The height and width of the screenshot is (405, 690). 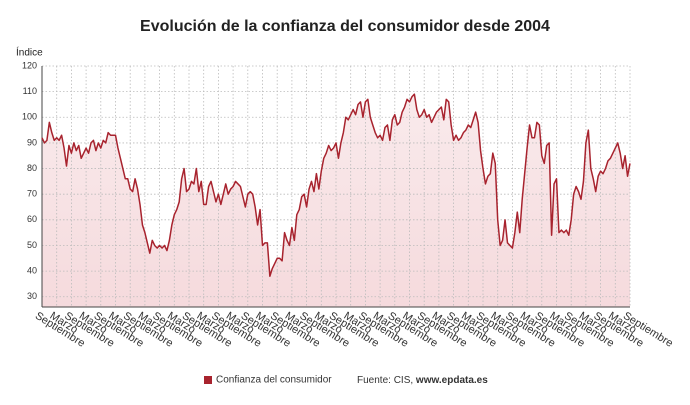 I want to click on source-prefix: Fuente: CIS,, so click(x=385, y=380).